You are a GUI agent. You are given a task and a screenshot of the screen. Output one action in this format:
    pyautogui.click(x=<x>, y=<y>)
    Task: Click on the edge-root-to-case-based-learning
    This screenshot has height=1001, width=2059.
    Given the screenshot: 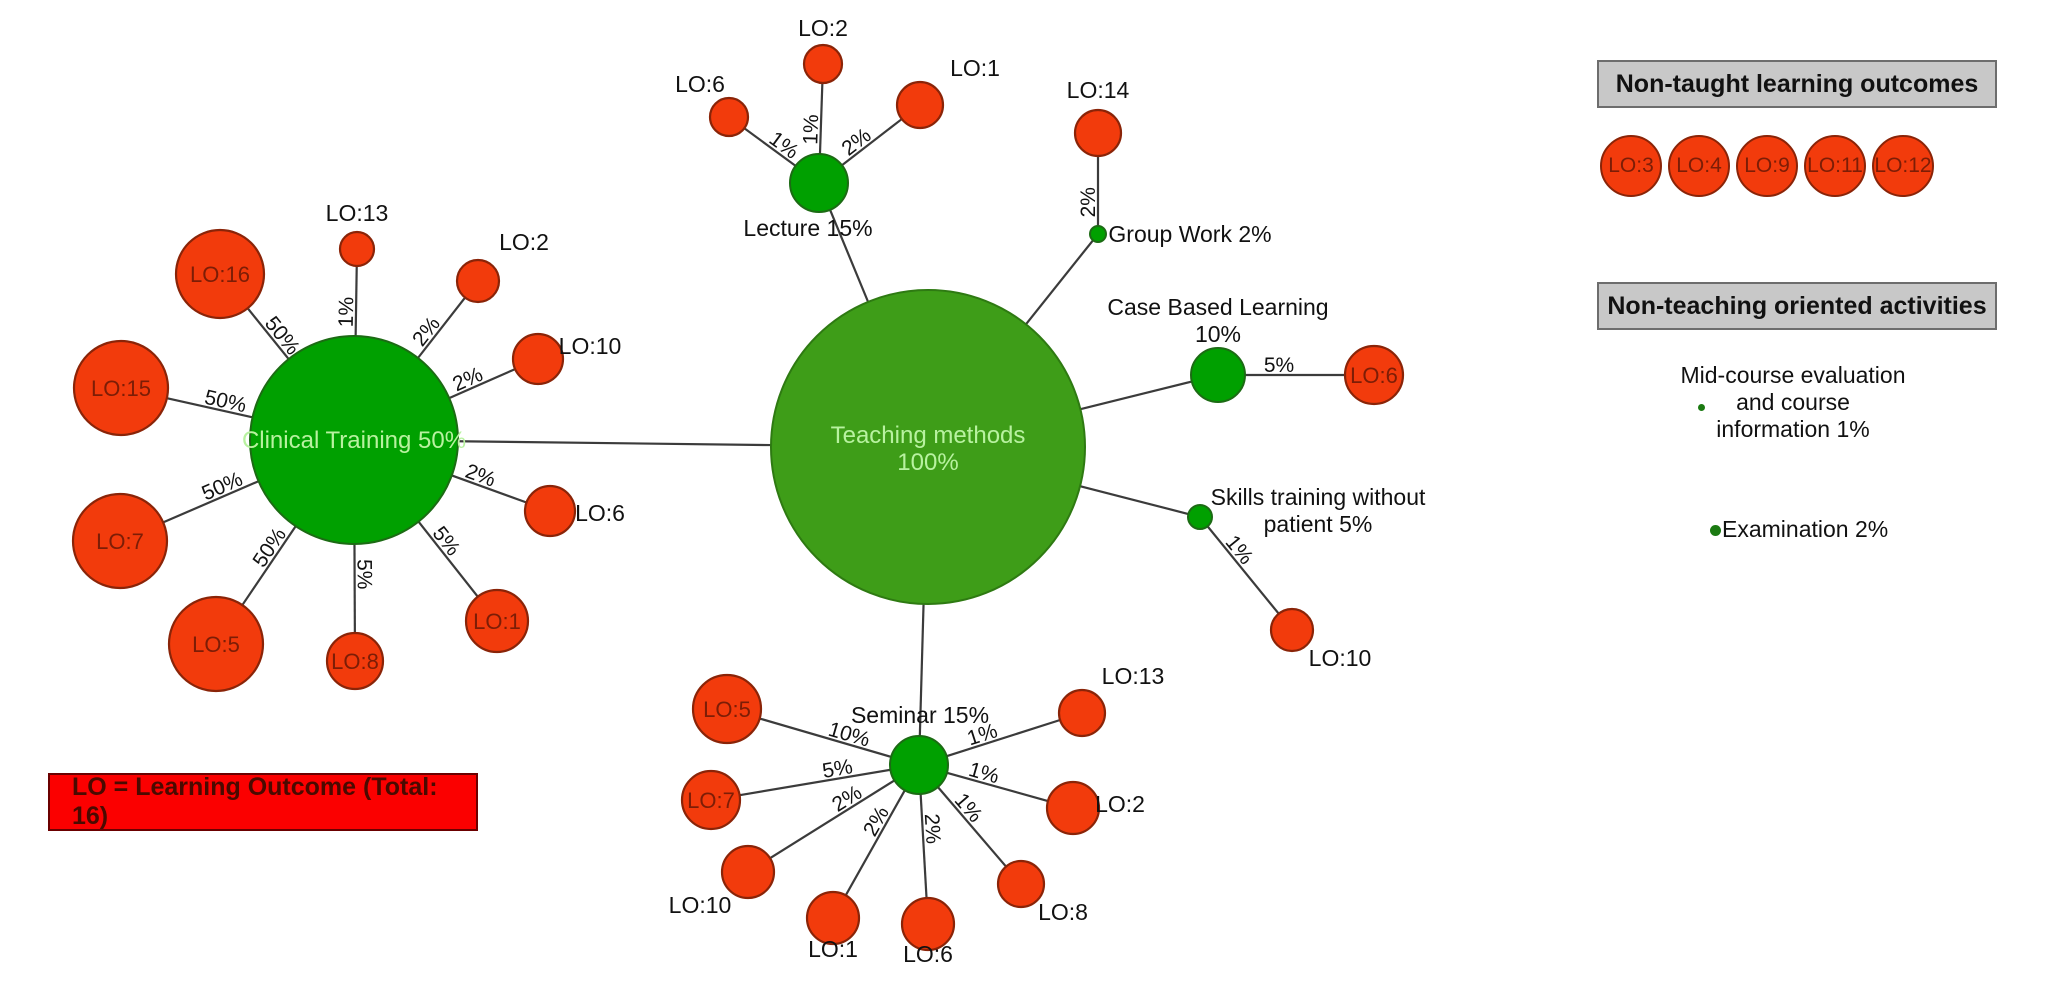 What is the action you would take?
    pyautogui.click(x=1136, y=395)
    